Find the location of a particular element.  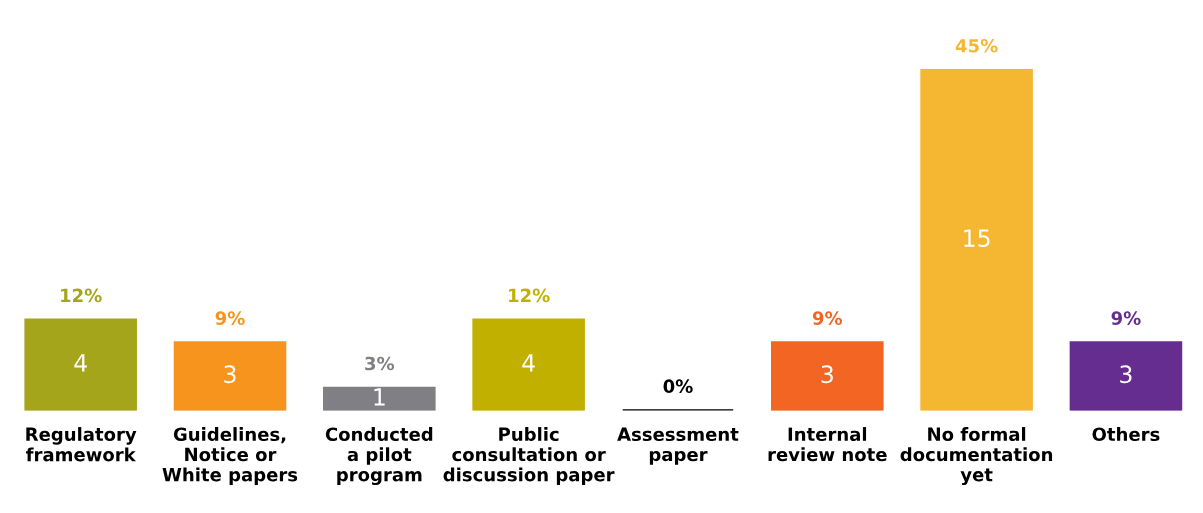

x-tick-label: Conducted a pilot program is located at coordinates (379, 456).